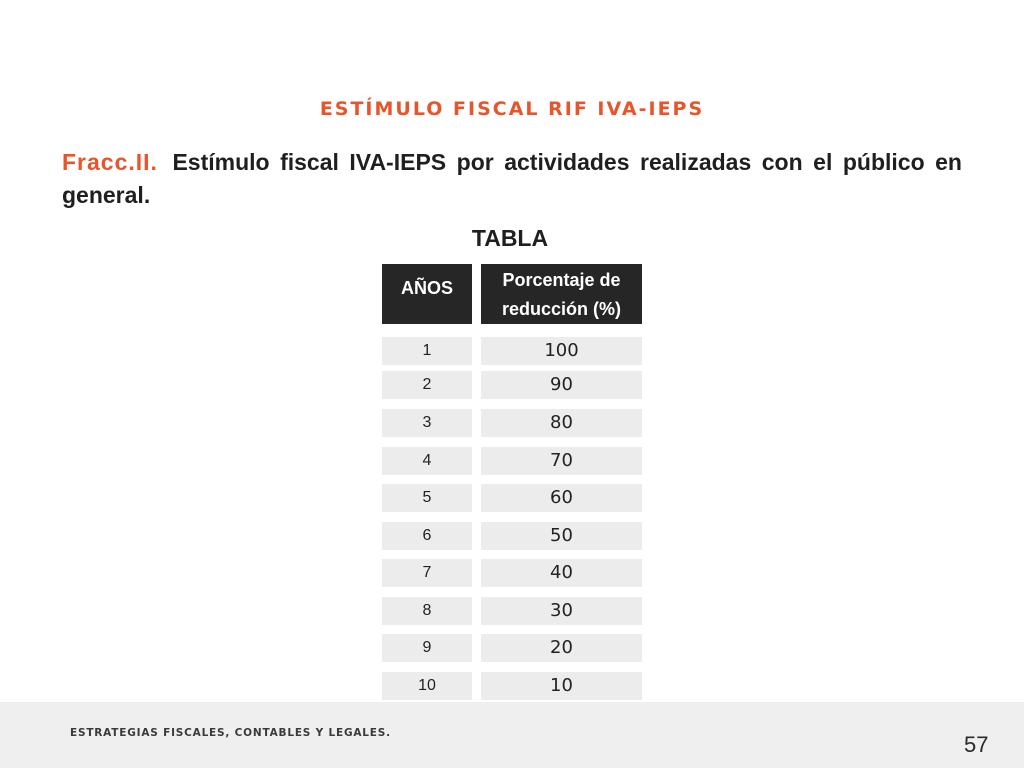 The image size is (1024, 768). Describe the element at coordinates (427, 351) in the screenshot. I see `year-cell: 1` at that location.